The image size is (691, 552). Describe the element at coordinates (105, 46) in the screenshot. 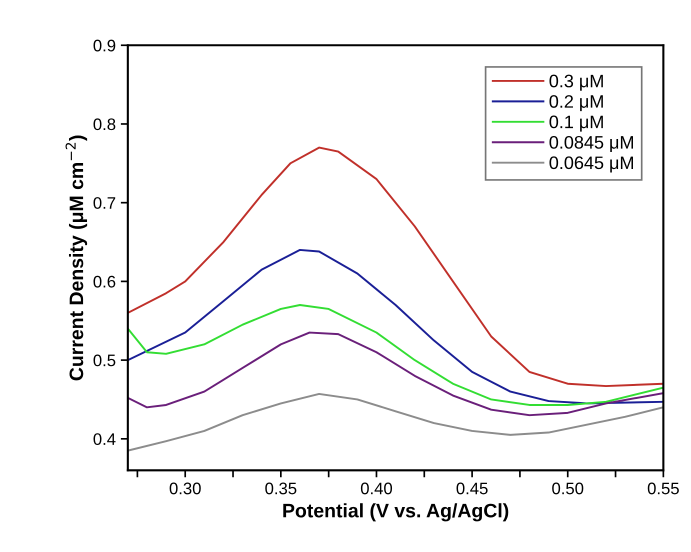

I see `y-tick-label: 0.9` at that location.